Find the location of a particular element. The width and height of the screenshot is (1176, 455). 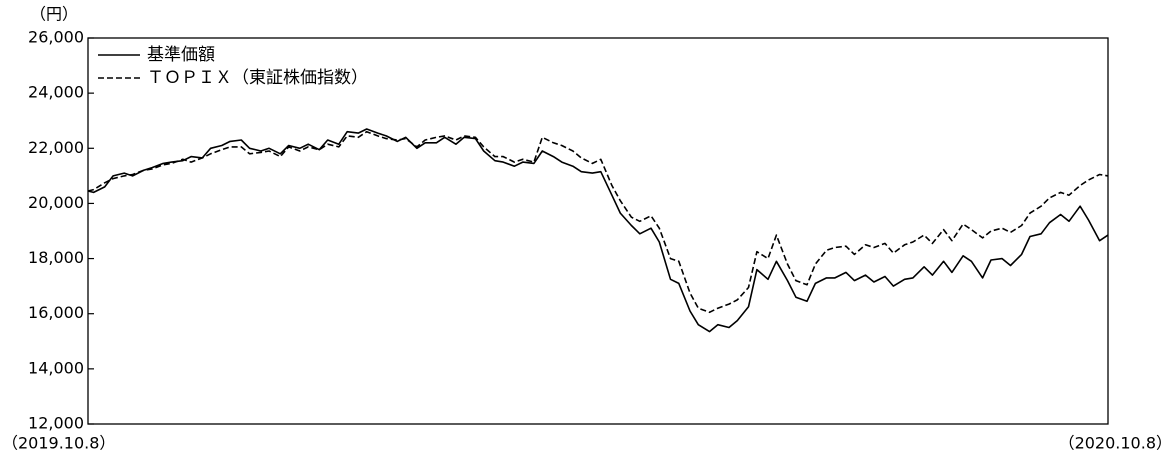

y-tick-label: 24,000 is located at coordinates (56, 92).